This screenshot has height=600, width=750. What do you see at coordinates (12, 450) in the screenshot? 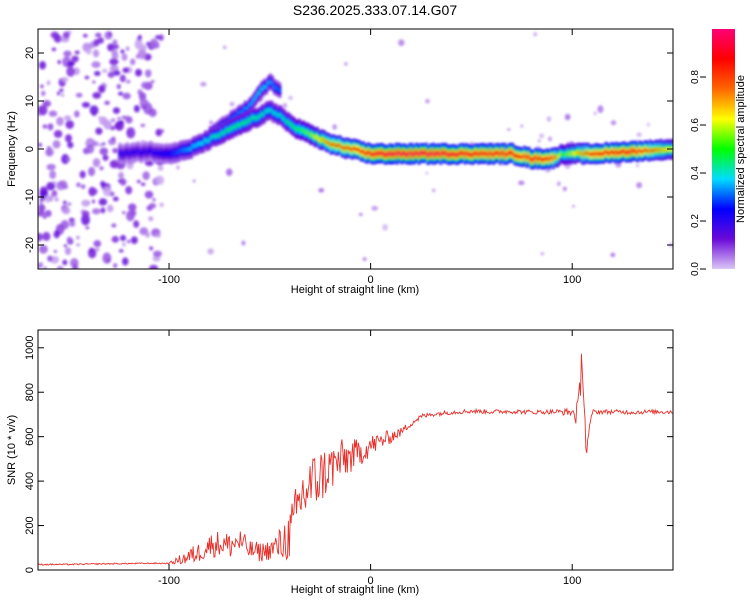
I see `snr-y-axis-label: SNR (10 * v/v)` at bounding box center [12, 450].